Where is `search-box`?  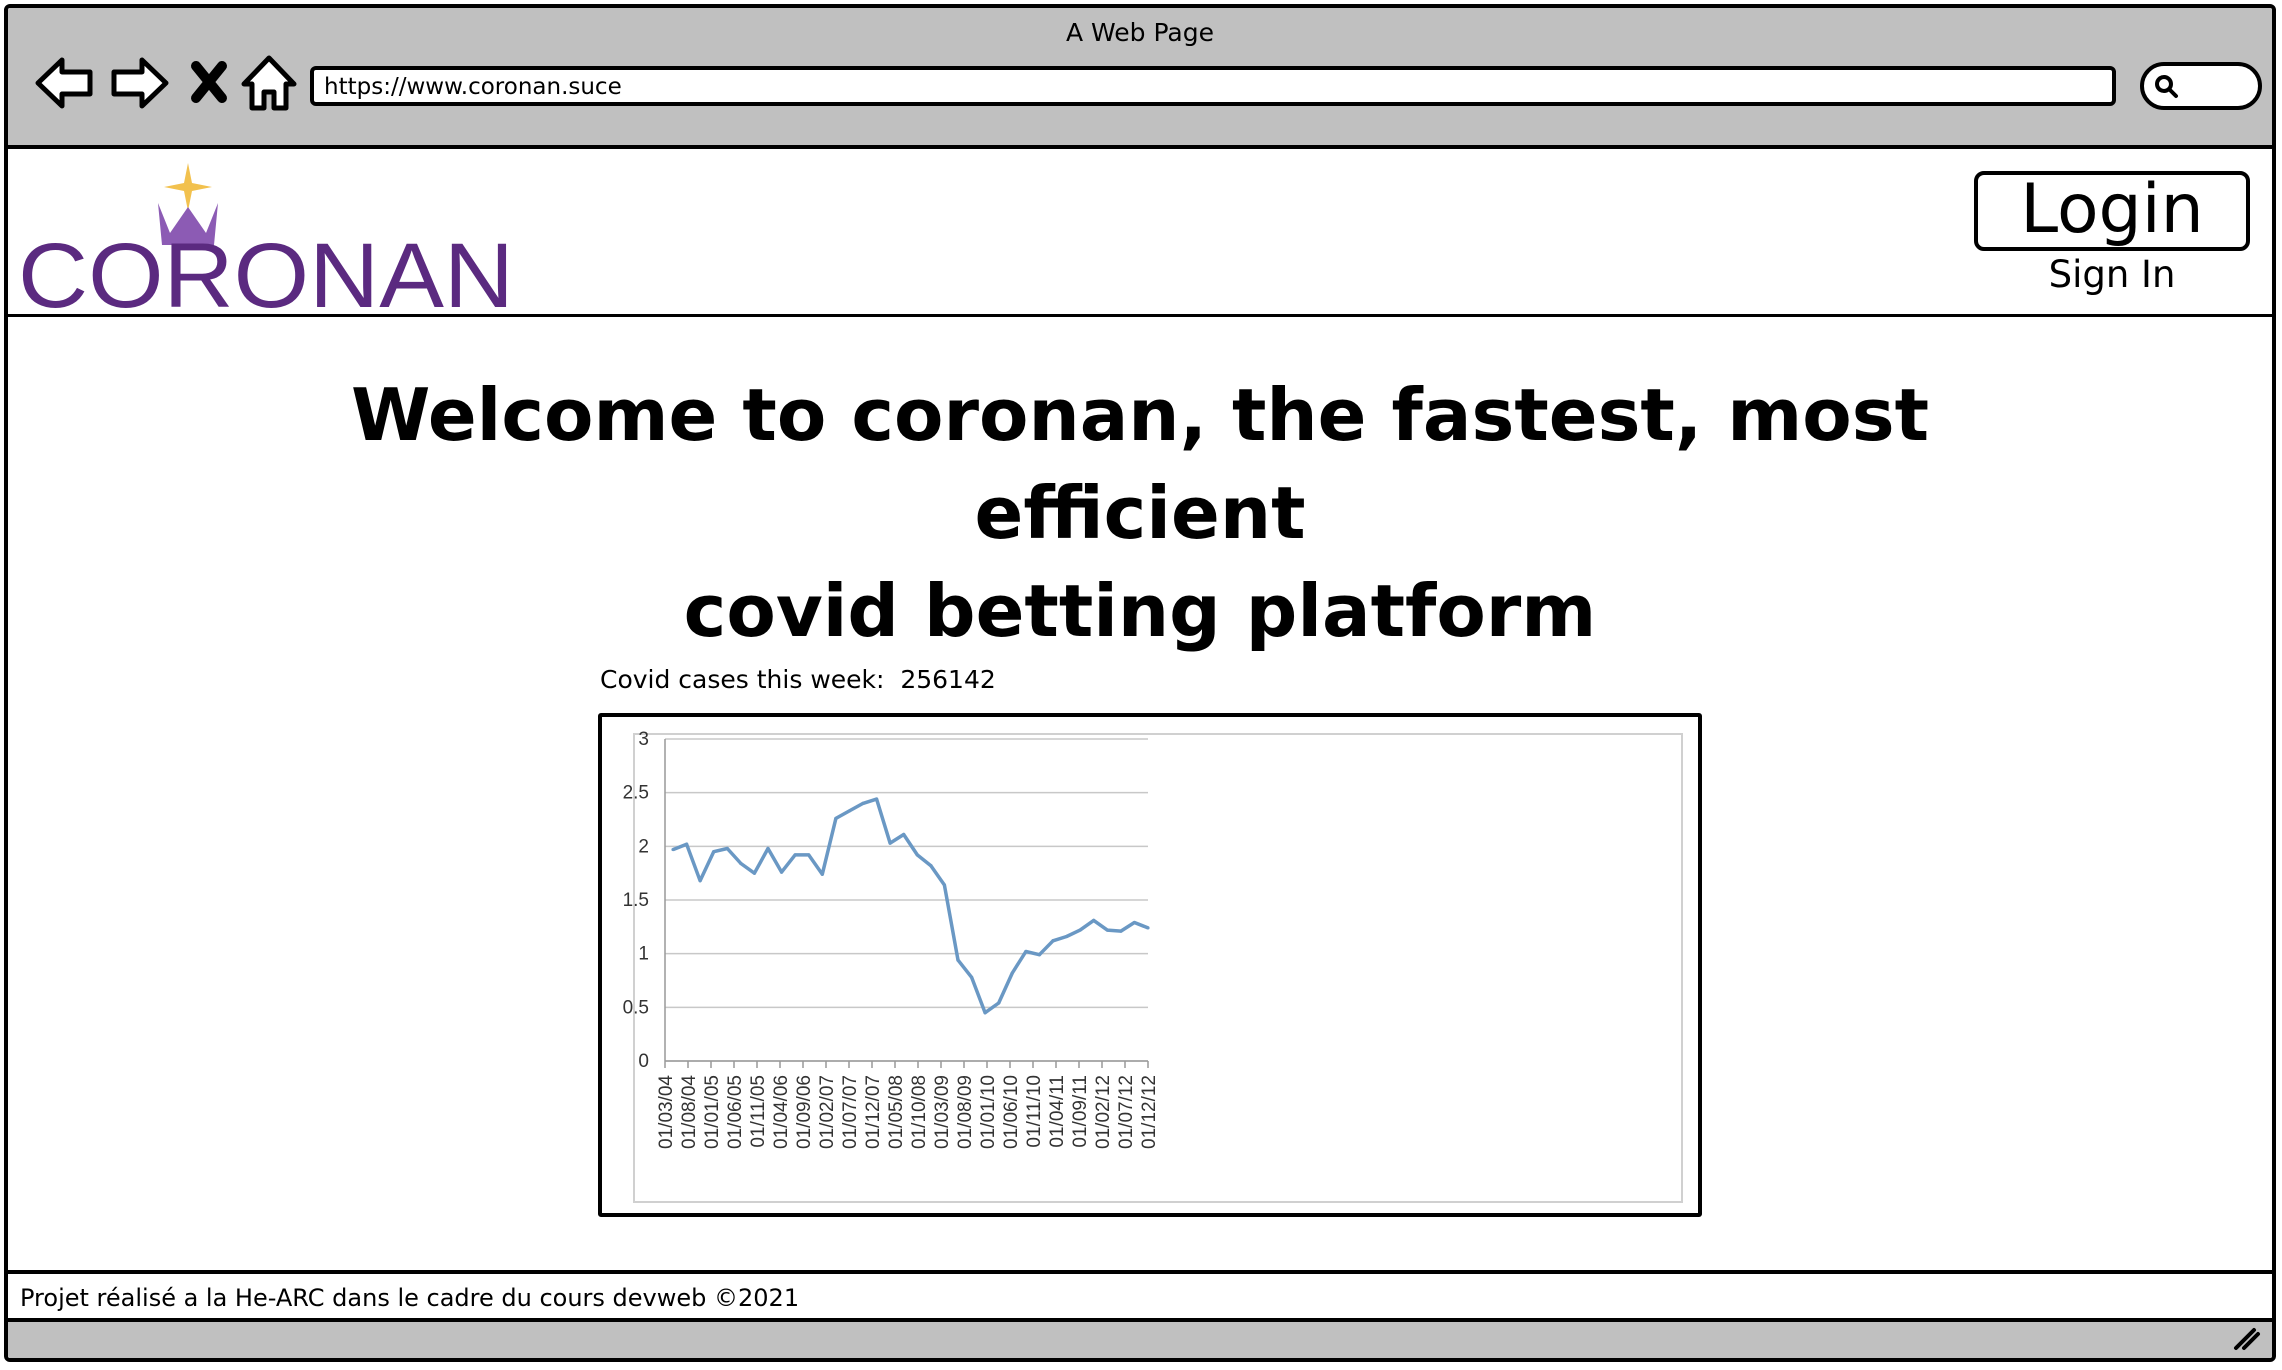
search-box is located at coordinates (2201, 86).